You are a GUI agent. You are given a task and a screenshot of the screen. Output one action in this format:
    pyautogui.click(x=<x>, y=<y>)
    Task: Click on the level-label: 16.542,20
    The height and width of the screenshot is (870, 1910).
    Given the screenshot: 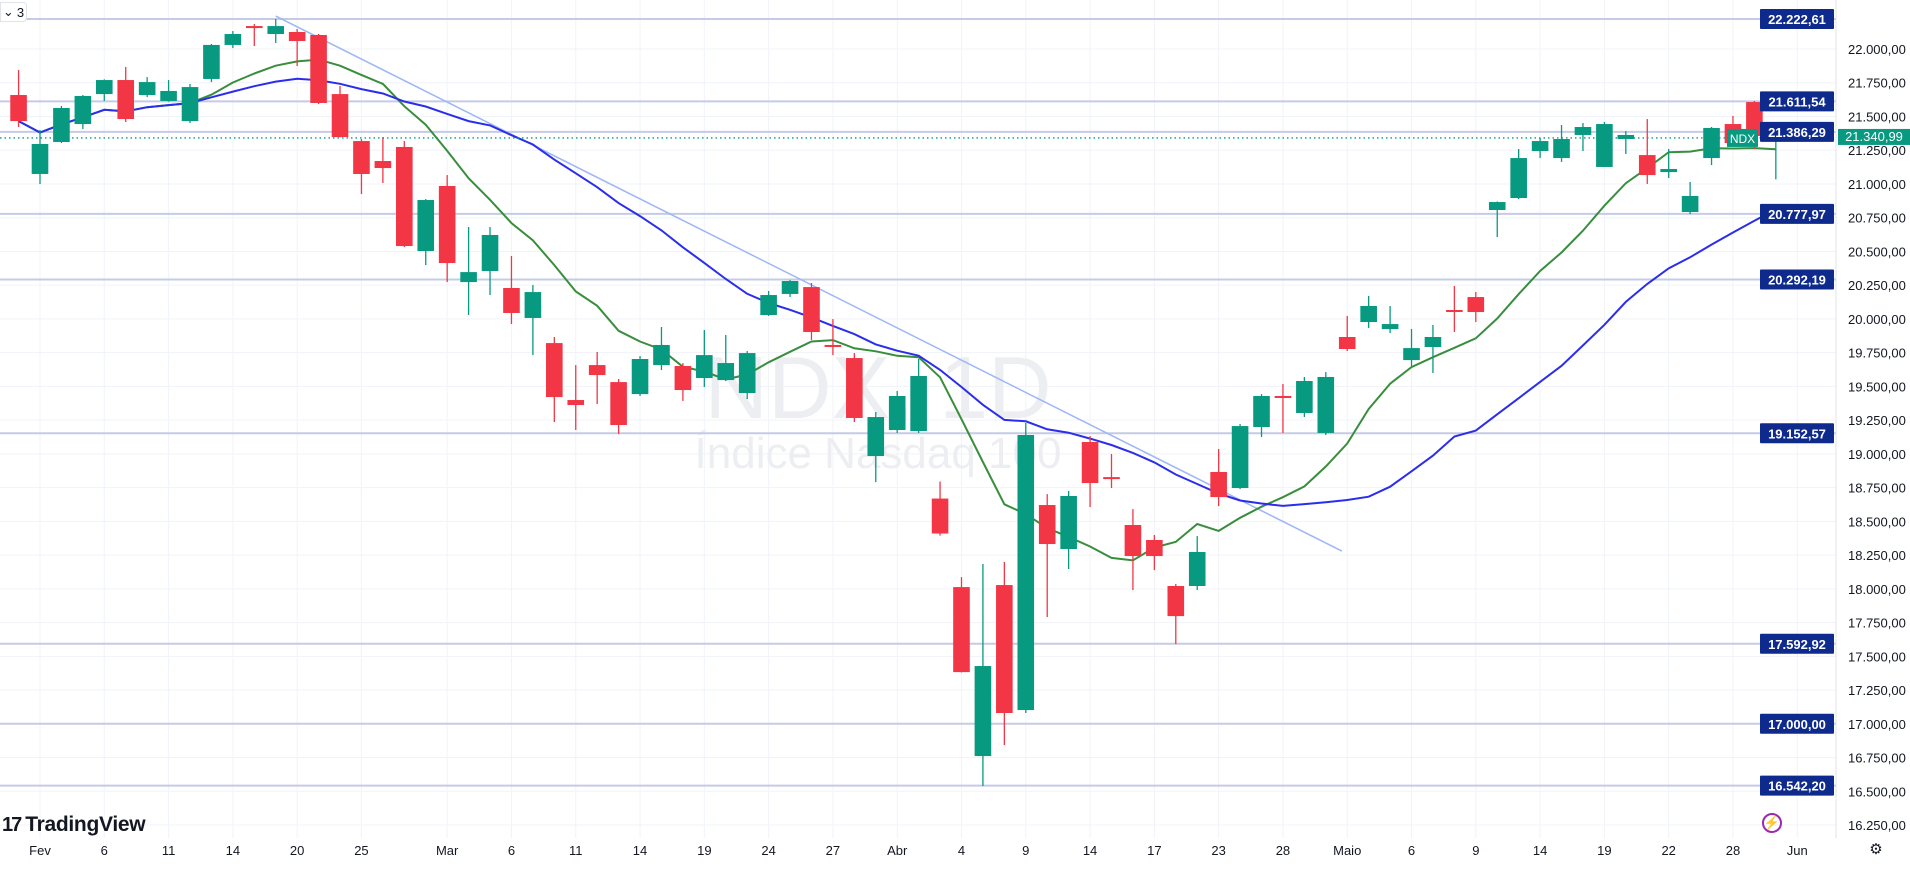 What is the action you would take?
    pyautogui.click(x=1797, y=786)
    